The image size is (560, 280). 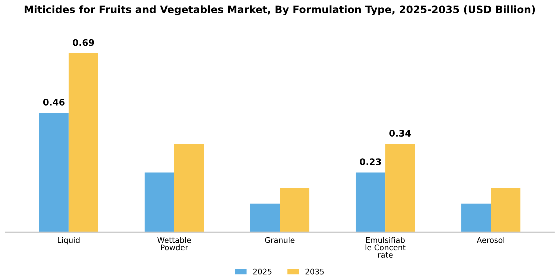 I want to click on data-label: 0.69, so click(x=83, y=42).